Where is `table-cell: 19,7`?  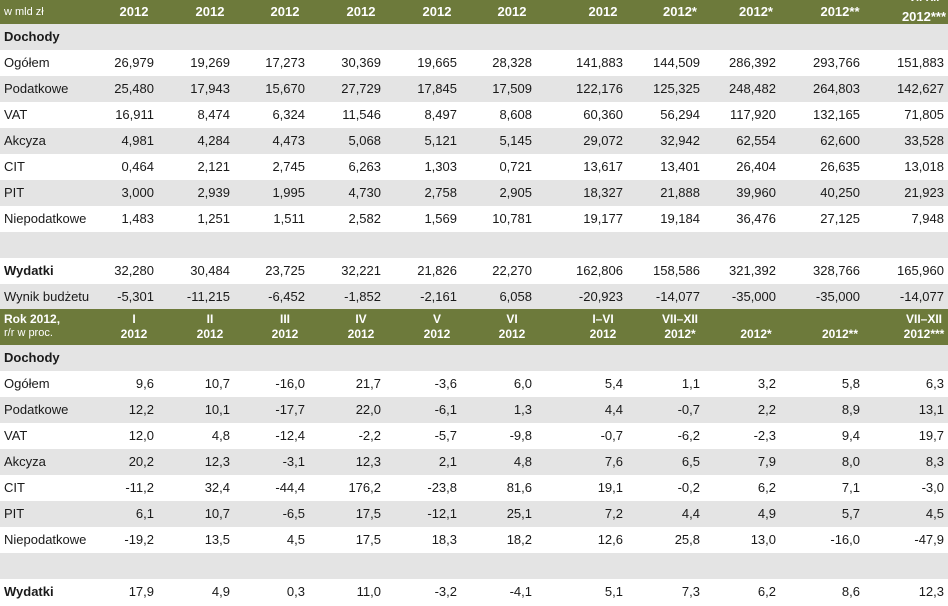
table-cell: 19,7 is located at coordinates (931, 435).